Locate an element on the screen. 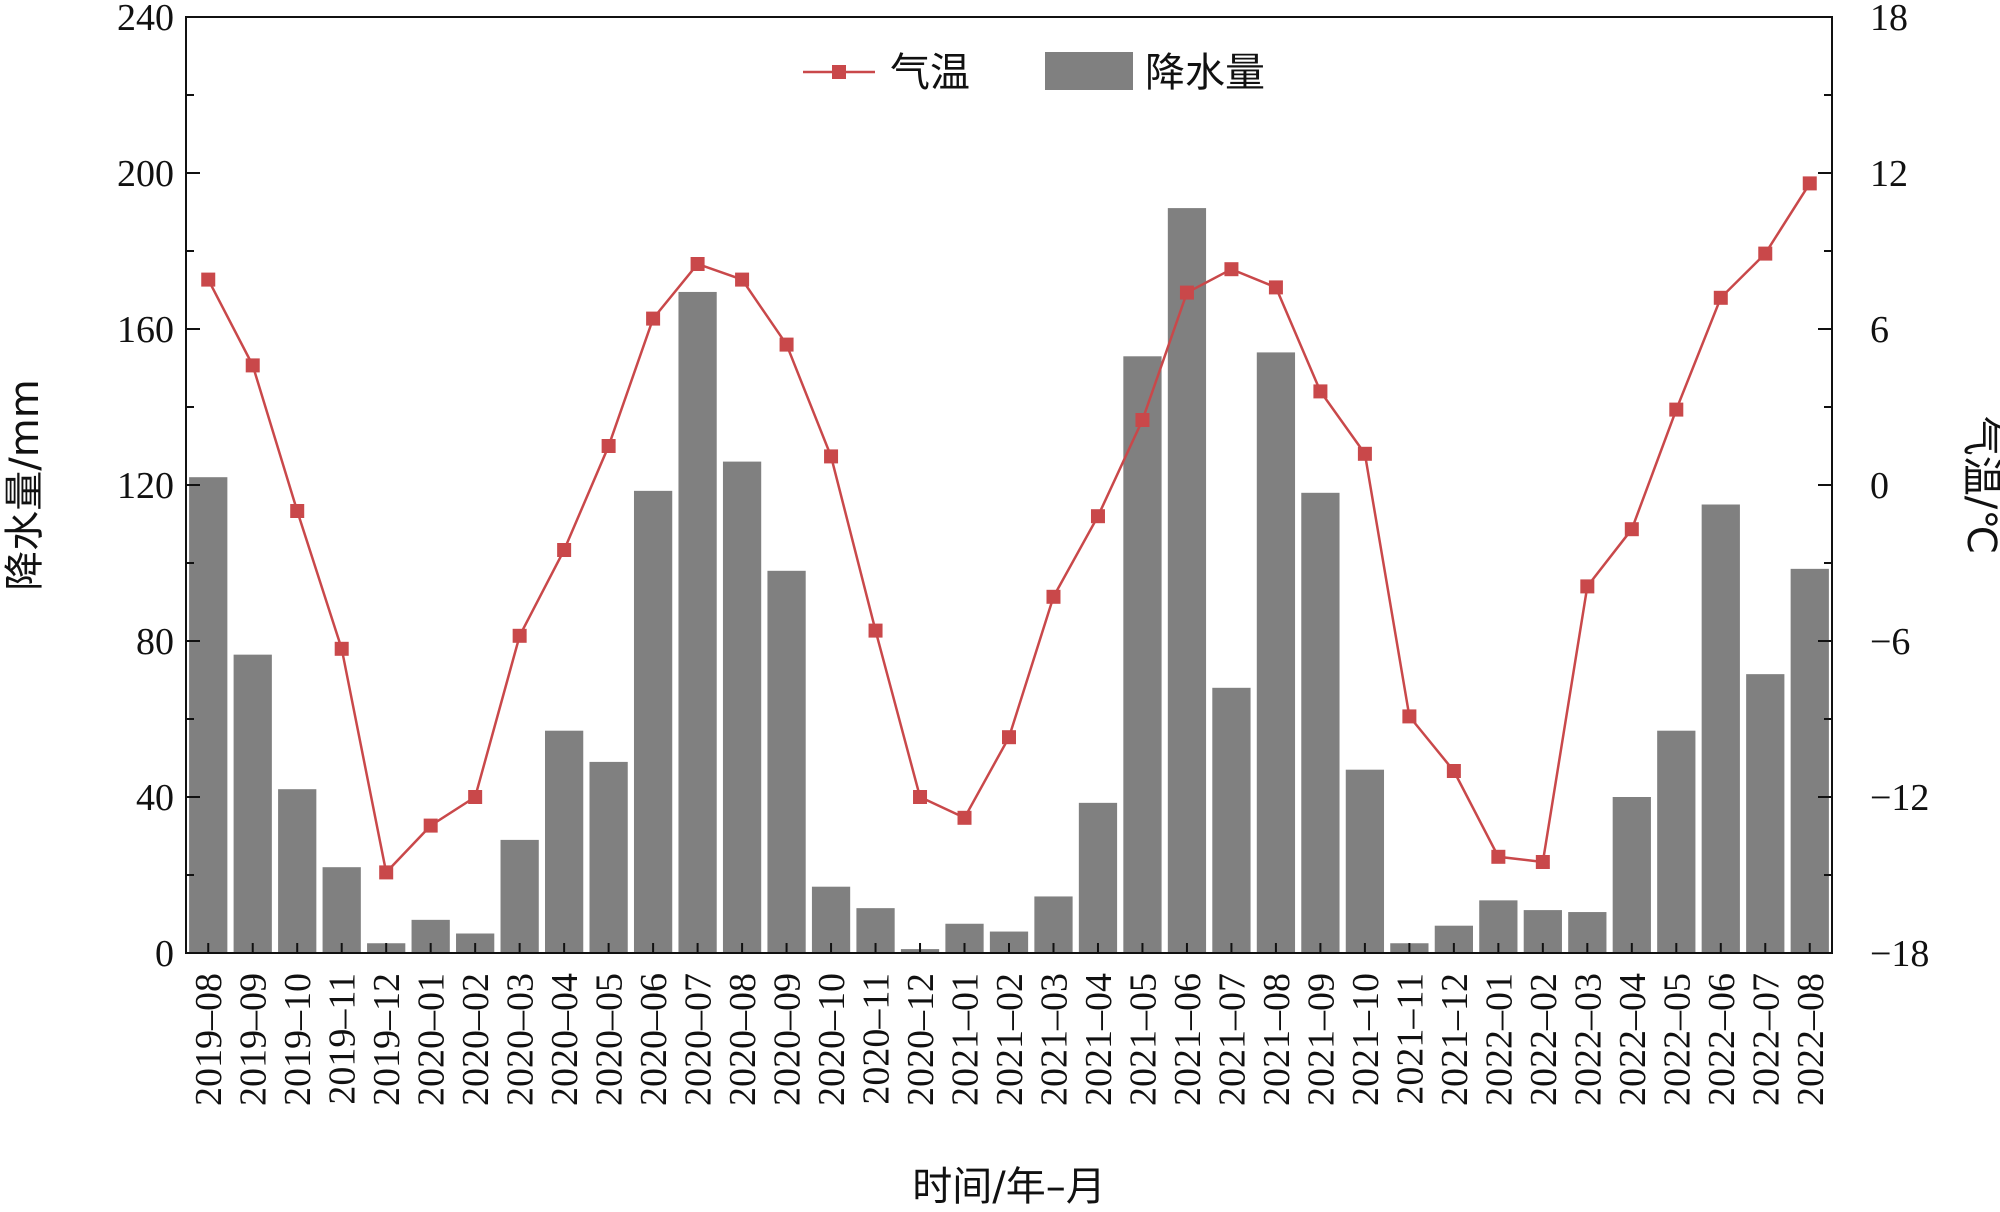 The image size is (2000, 1212). left-axis-tick-label: 160 is located at coordinates (145, 330).